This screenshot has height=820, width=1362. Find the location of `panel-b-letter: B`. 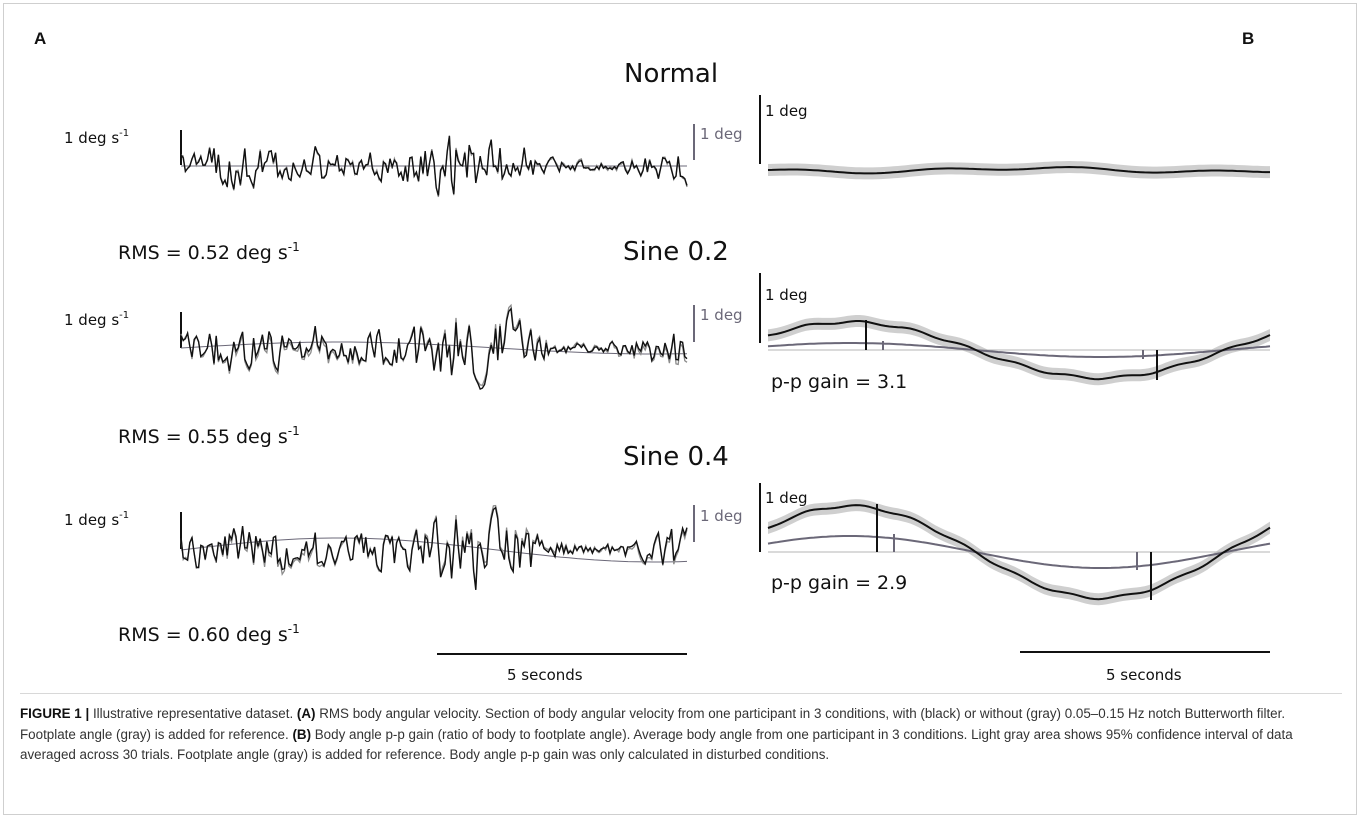

panel-b-letter: B is located at coordinates (1248, 38).